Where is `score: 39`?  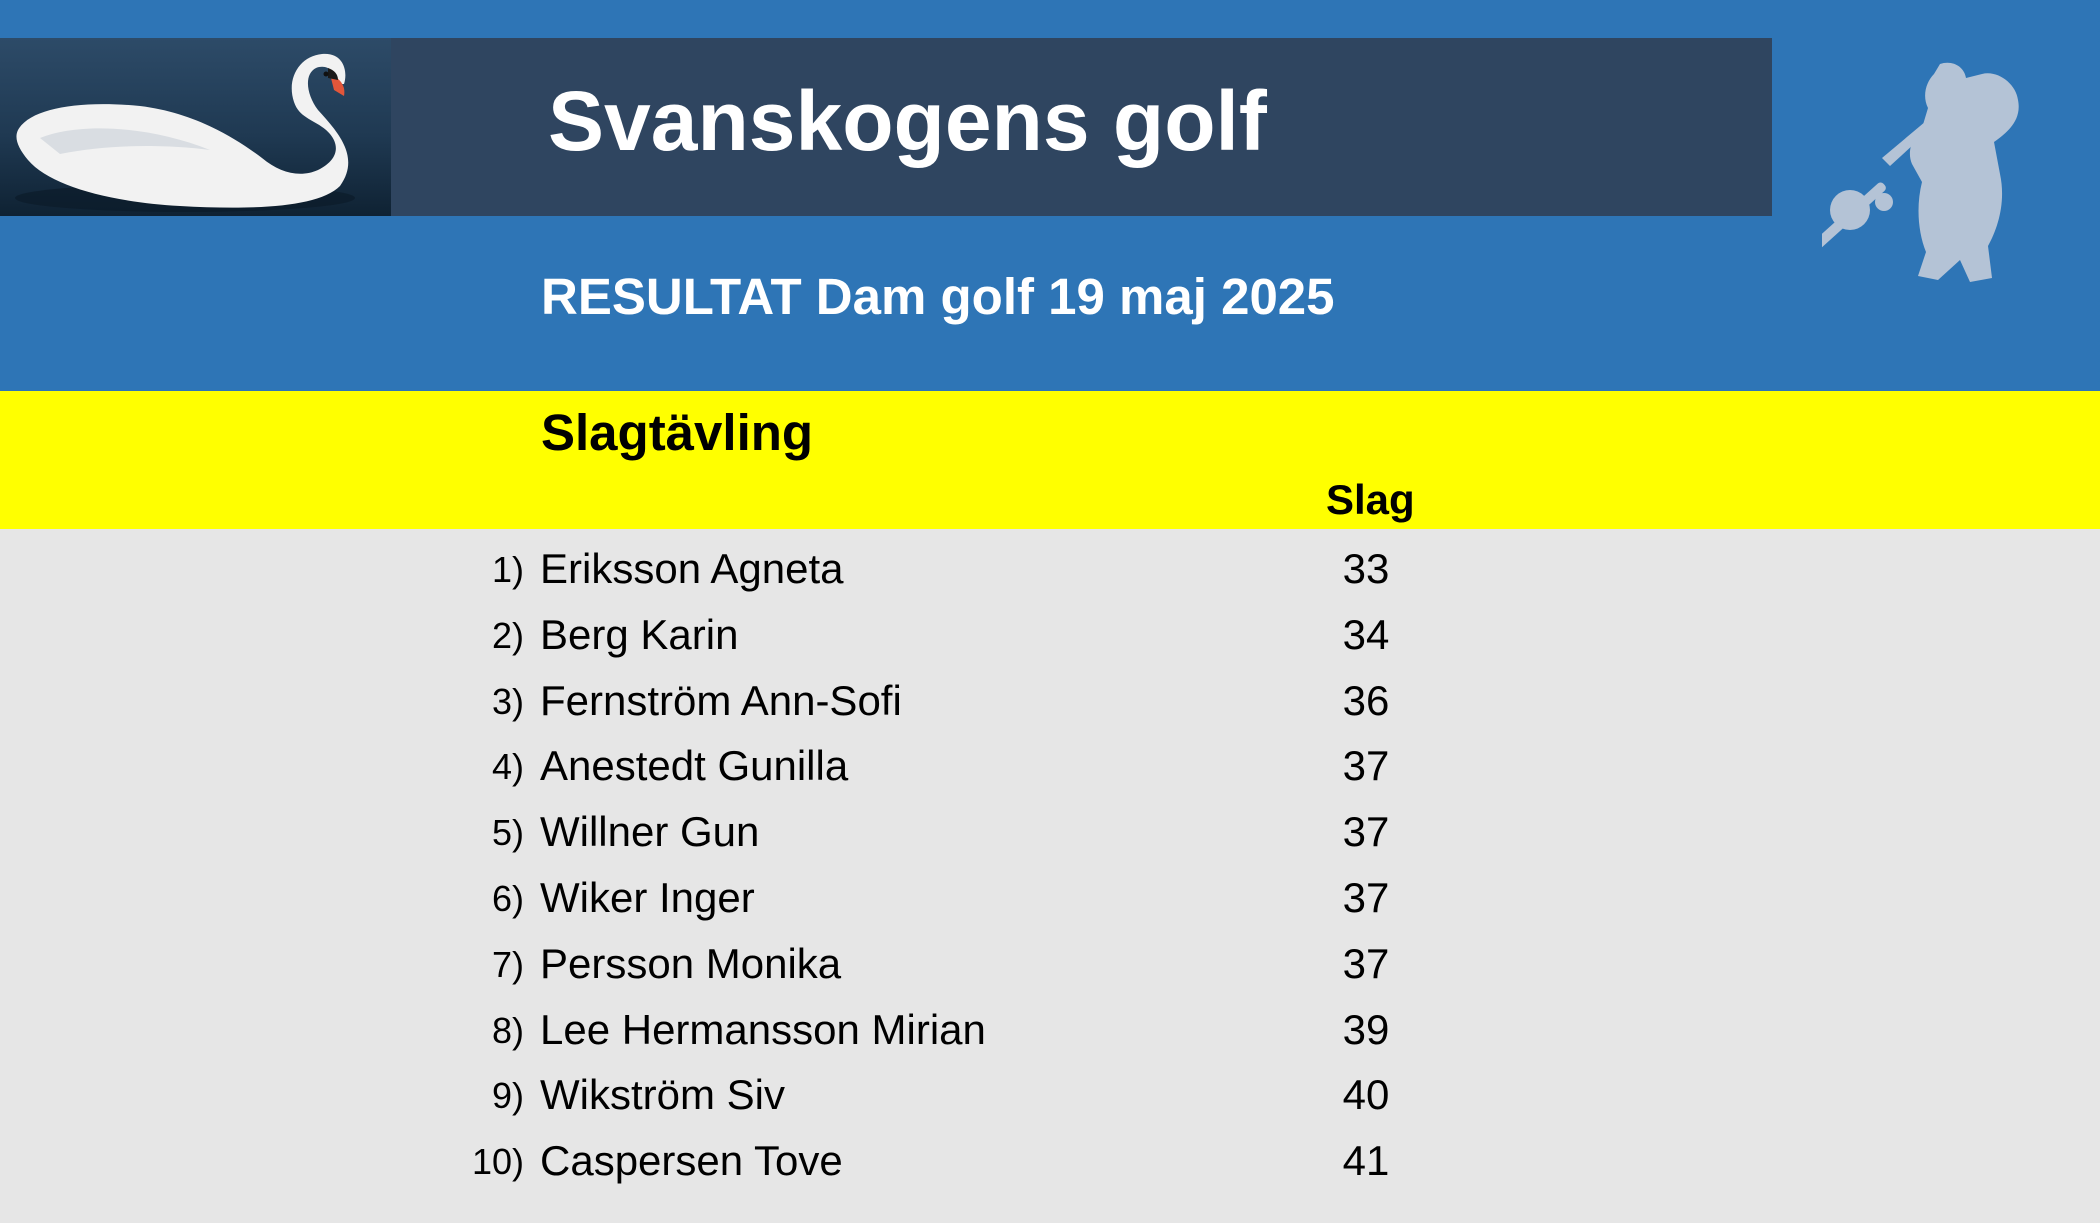
score: 39 is located at coordinates (1366, 1029).